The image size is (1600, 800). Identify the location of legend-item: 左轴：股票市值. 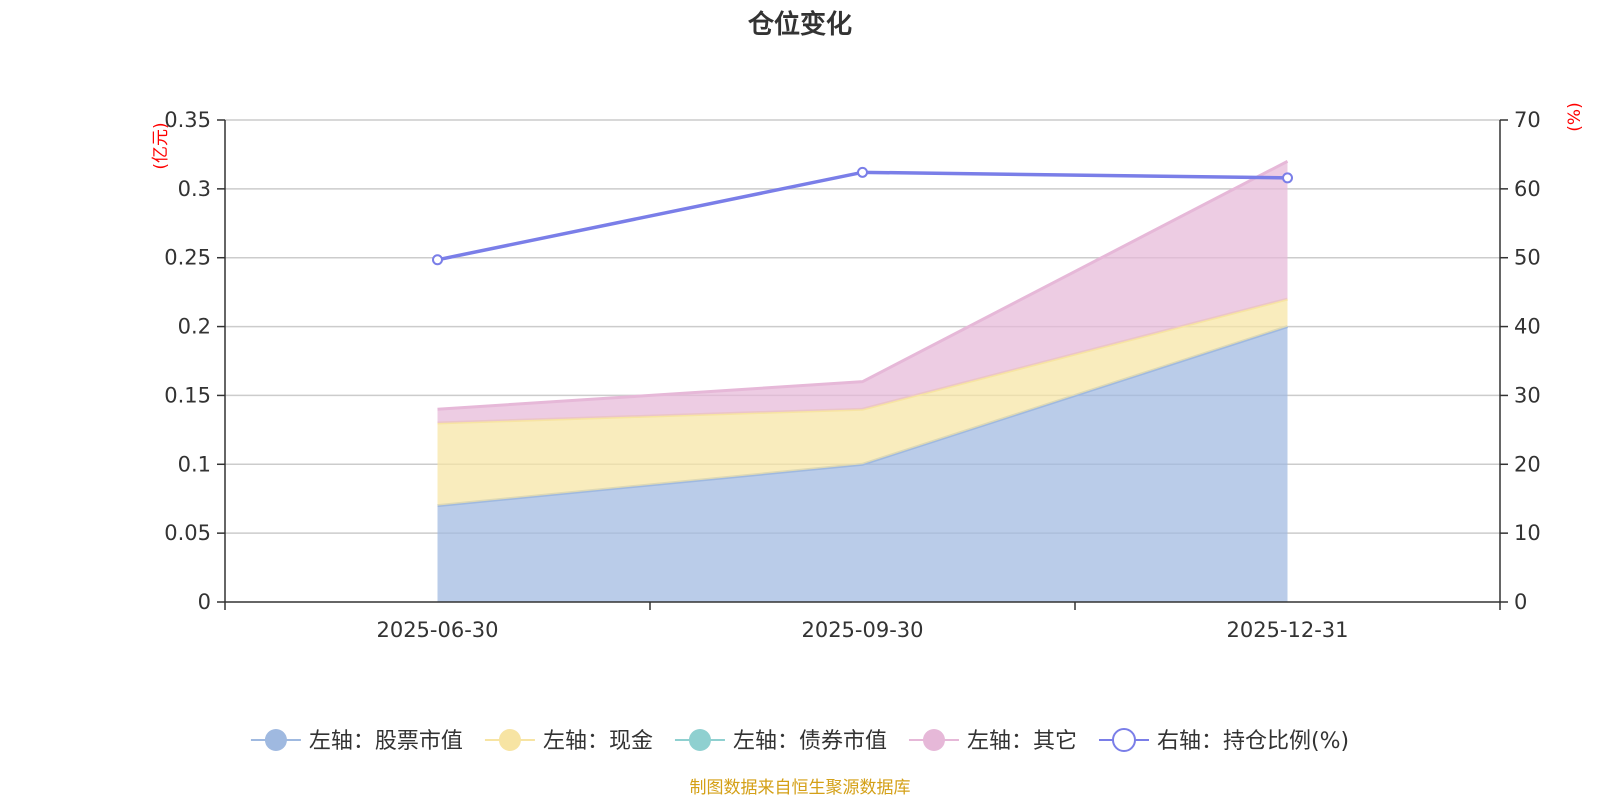
(356, 741).